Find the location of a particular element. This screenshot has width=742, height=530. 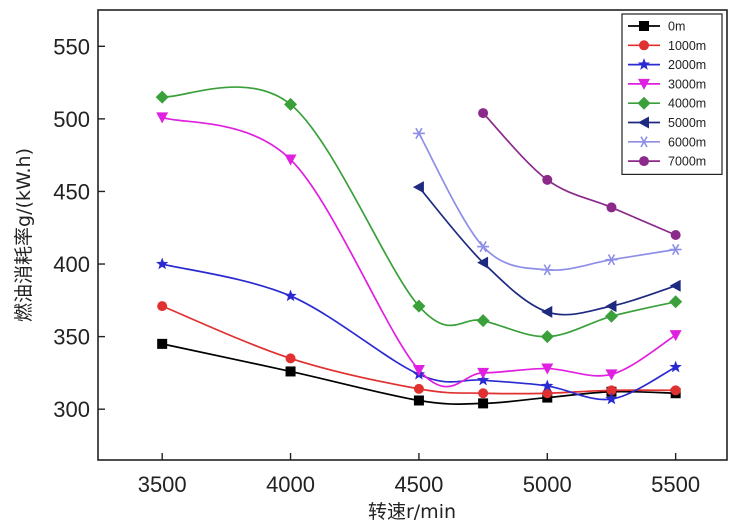

legend-entry: 4000m is located at coordinates (667, 103).